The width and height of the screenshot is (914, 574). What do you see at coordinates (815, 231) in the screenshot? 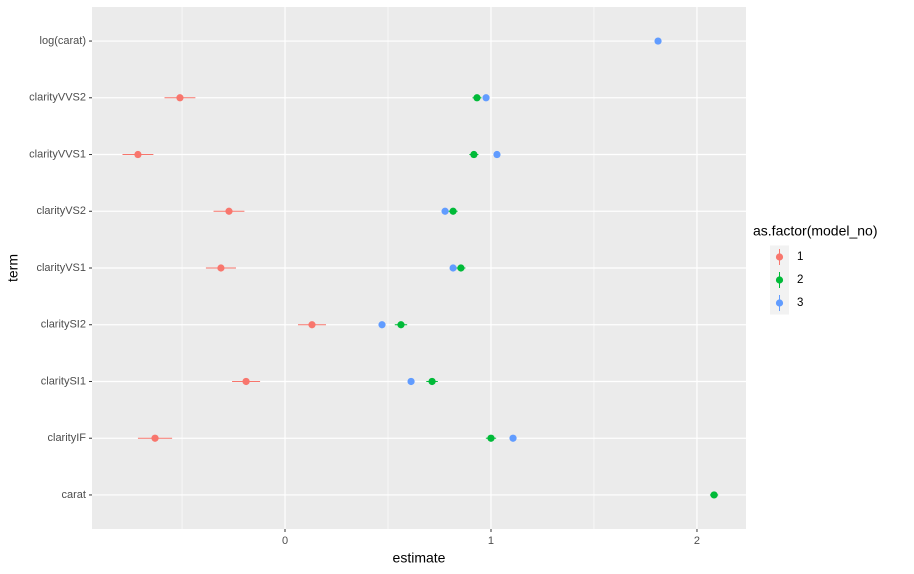
I see `legend-title: as.factor(model_no)` at bounding box center [815, 231].